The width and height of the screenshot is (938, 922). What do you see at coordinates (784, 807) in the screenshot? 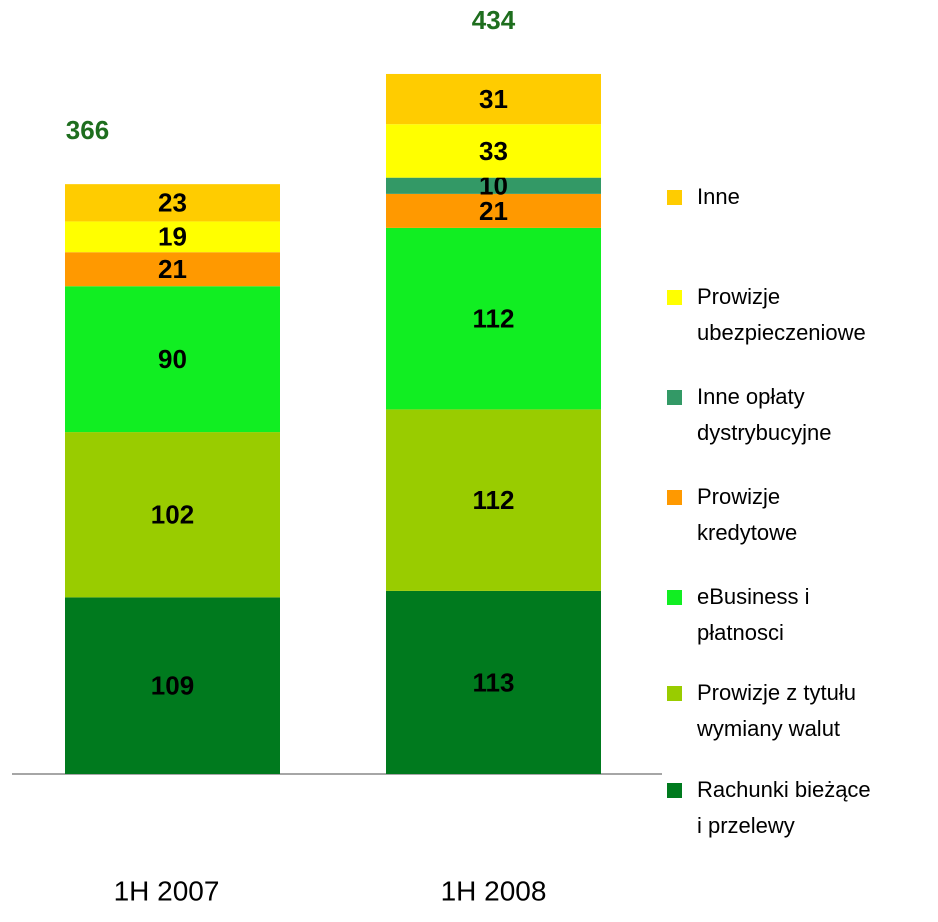
I see `legend-label: Rachunki bieżące i przelewy` at bounding box center [784, 807].